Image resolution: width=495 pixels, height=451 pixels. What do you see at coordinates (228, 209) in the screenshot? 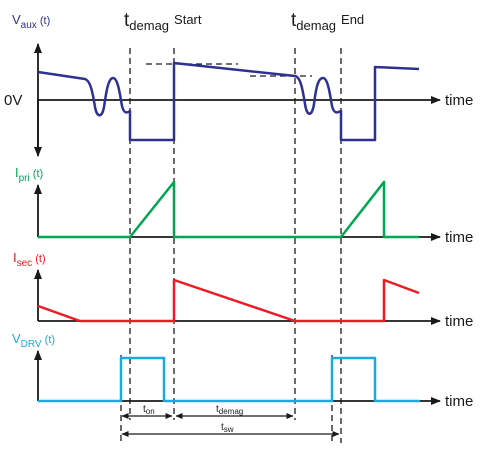
I see `ipri-waveform` at bounding box center [228, 209].